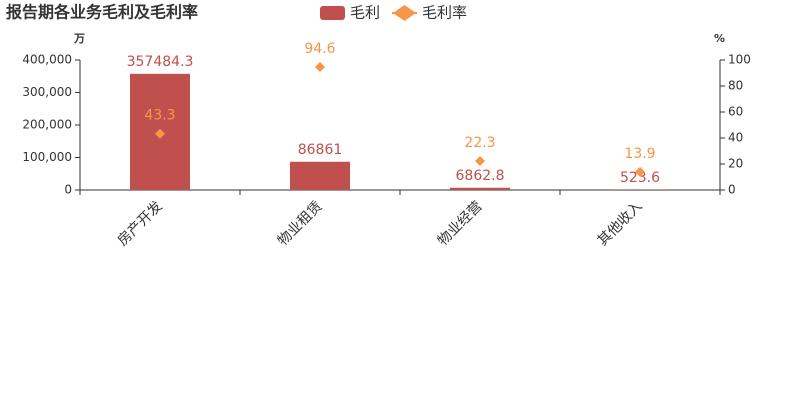 The height and width of the screenshot is (404, 800). Describe the element at coordinates (732, 190) in the screenshot. I see `y2-tick-label: 0` at that location.